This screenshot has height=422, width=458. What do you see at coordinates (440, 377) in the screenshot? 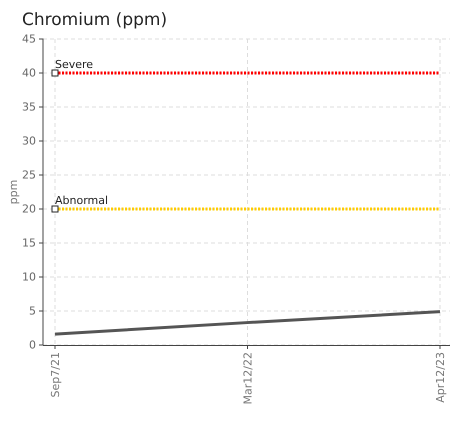
I see `x-tick-label: Apr12/23` at bounding box center [440, 377].